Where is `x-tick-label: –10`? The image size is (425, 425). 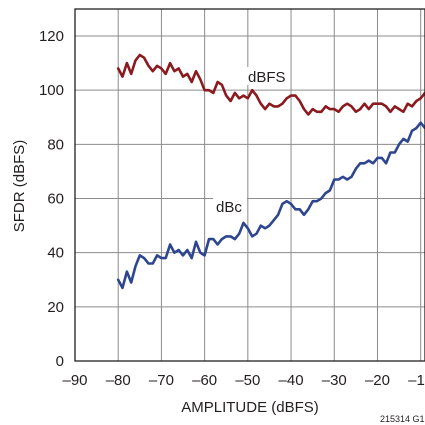 x-tick-label: –10 is located at coordinates (416, 380).